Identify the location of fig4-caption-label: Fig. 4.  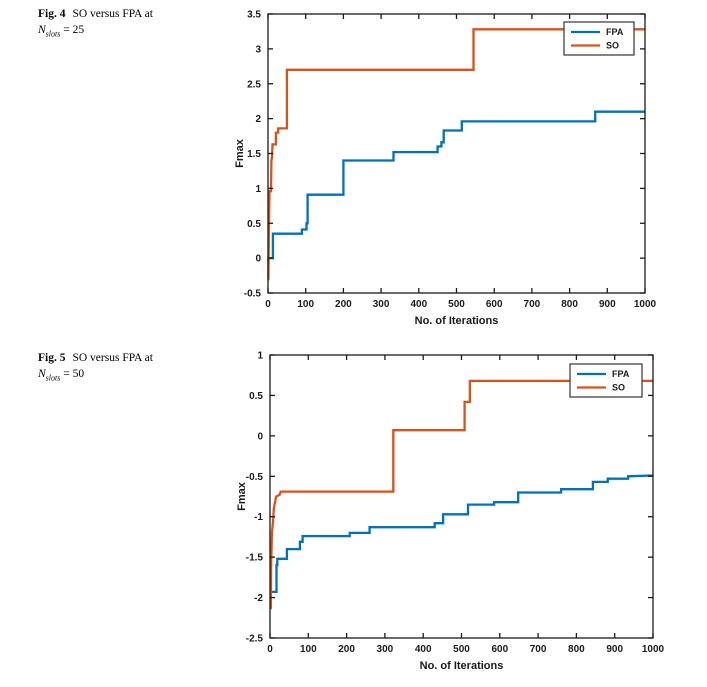
(52, 14).